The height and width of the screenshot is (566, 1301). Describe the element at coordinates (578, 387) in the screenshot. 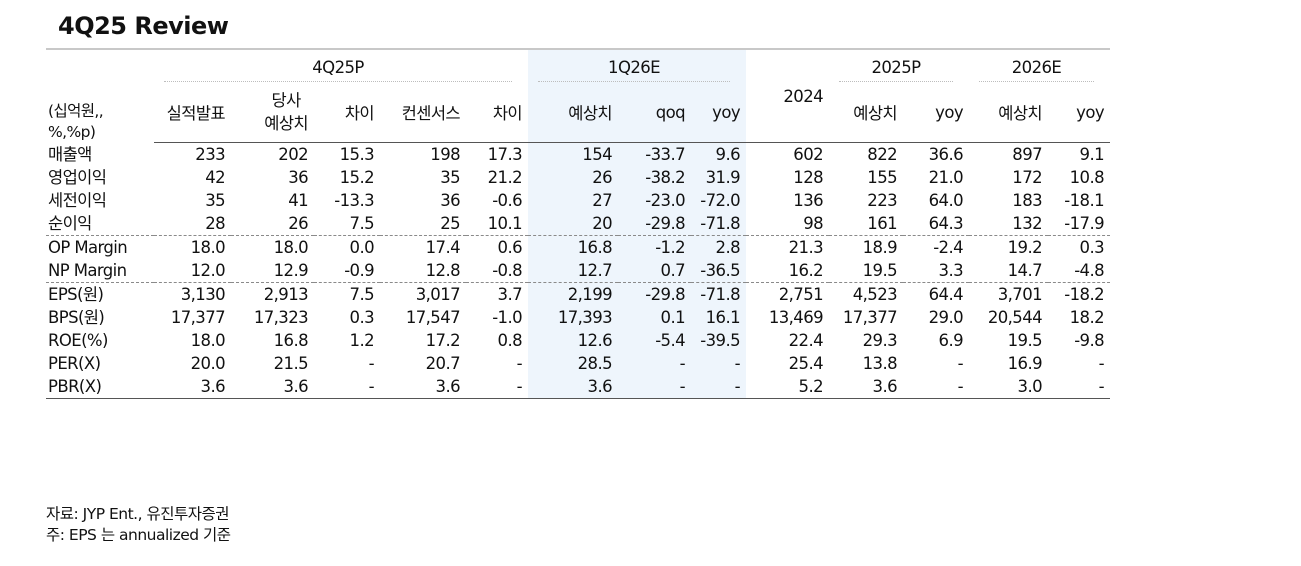

I see `table-row: PBR(X) 3.6 3.6-3.6-3.6- -5.2 3.6-3.0-` at that location.